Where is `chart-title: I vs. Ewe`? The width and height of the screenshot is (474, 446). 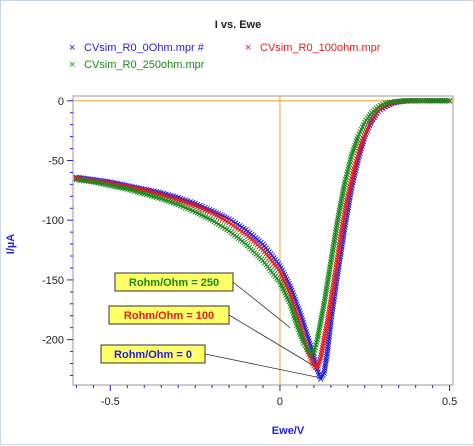 chart-title: I vs. Ewe is located at coordinates (238, 25).